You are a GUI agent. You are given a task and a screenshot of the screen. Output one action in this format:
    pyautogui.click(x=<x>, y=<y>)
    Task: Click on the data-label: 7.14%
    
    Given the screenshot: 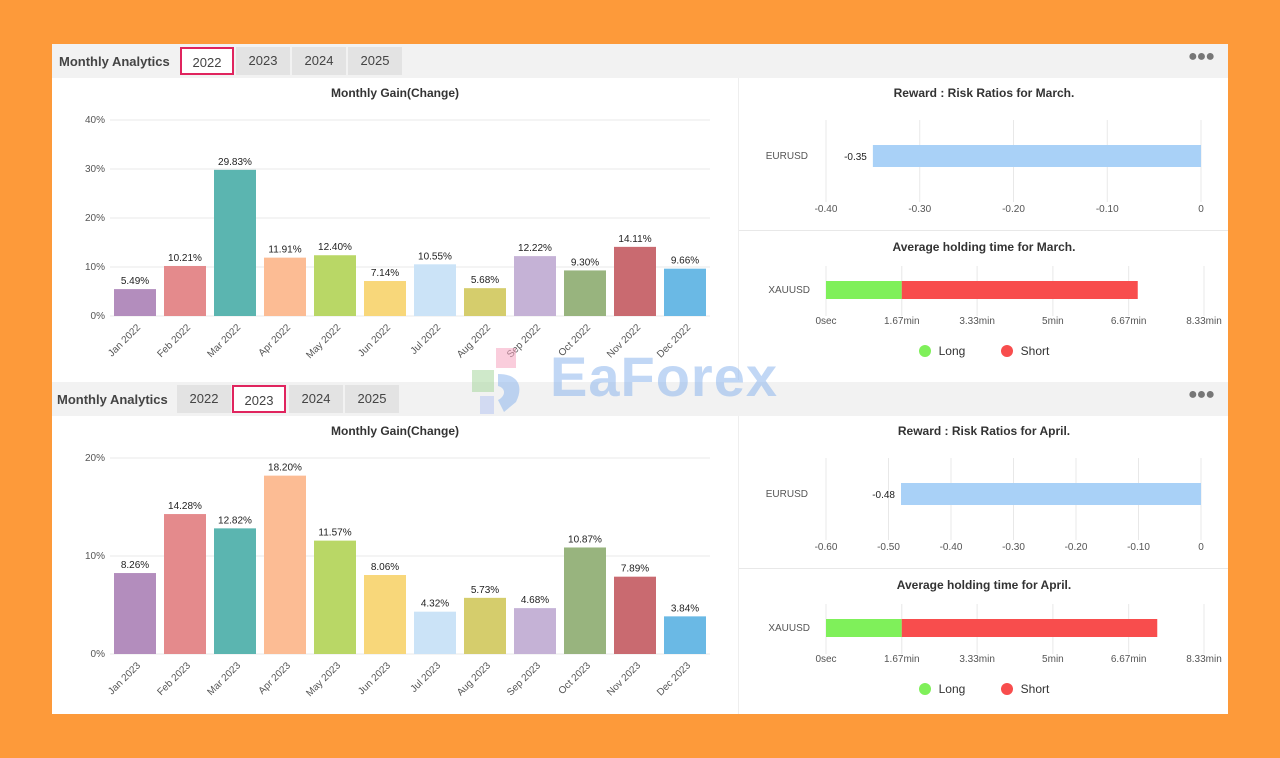 What is the action you would take?
    pyautogui.click(x=385, y=273)
    